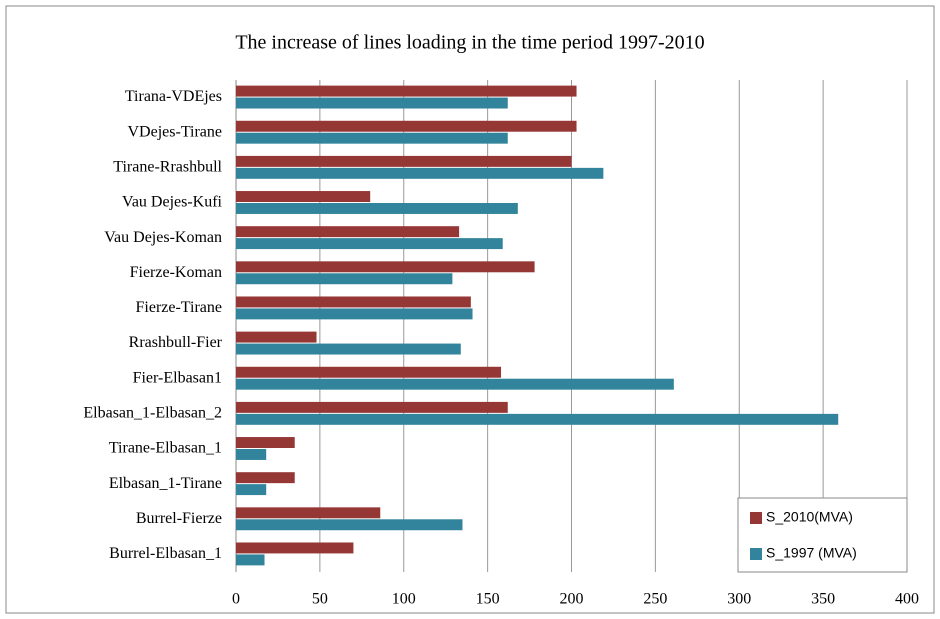 The image size is (940, 619). I want to click on y-tick-label: Fierze-Tirane, so click(179, 307).